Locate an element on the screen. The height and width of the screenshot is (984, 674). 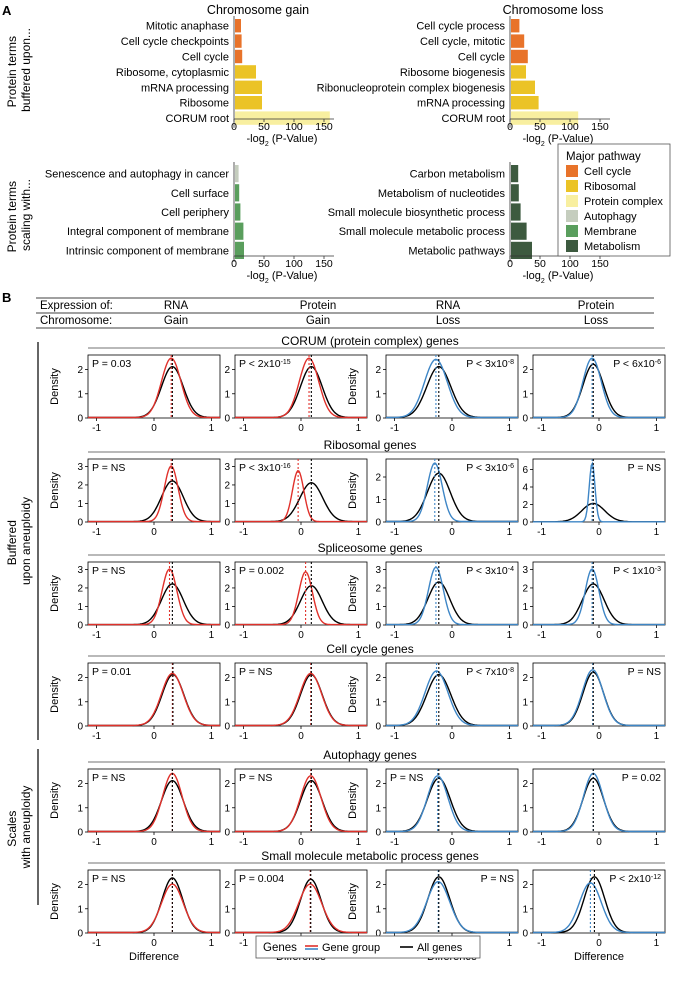
bar-x-tick-label: 0 is located at coordinates (510, 264).